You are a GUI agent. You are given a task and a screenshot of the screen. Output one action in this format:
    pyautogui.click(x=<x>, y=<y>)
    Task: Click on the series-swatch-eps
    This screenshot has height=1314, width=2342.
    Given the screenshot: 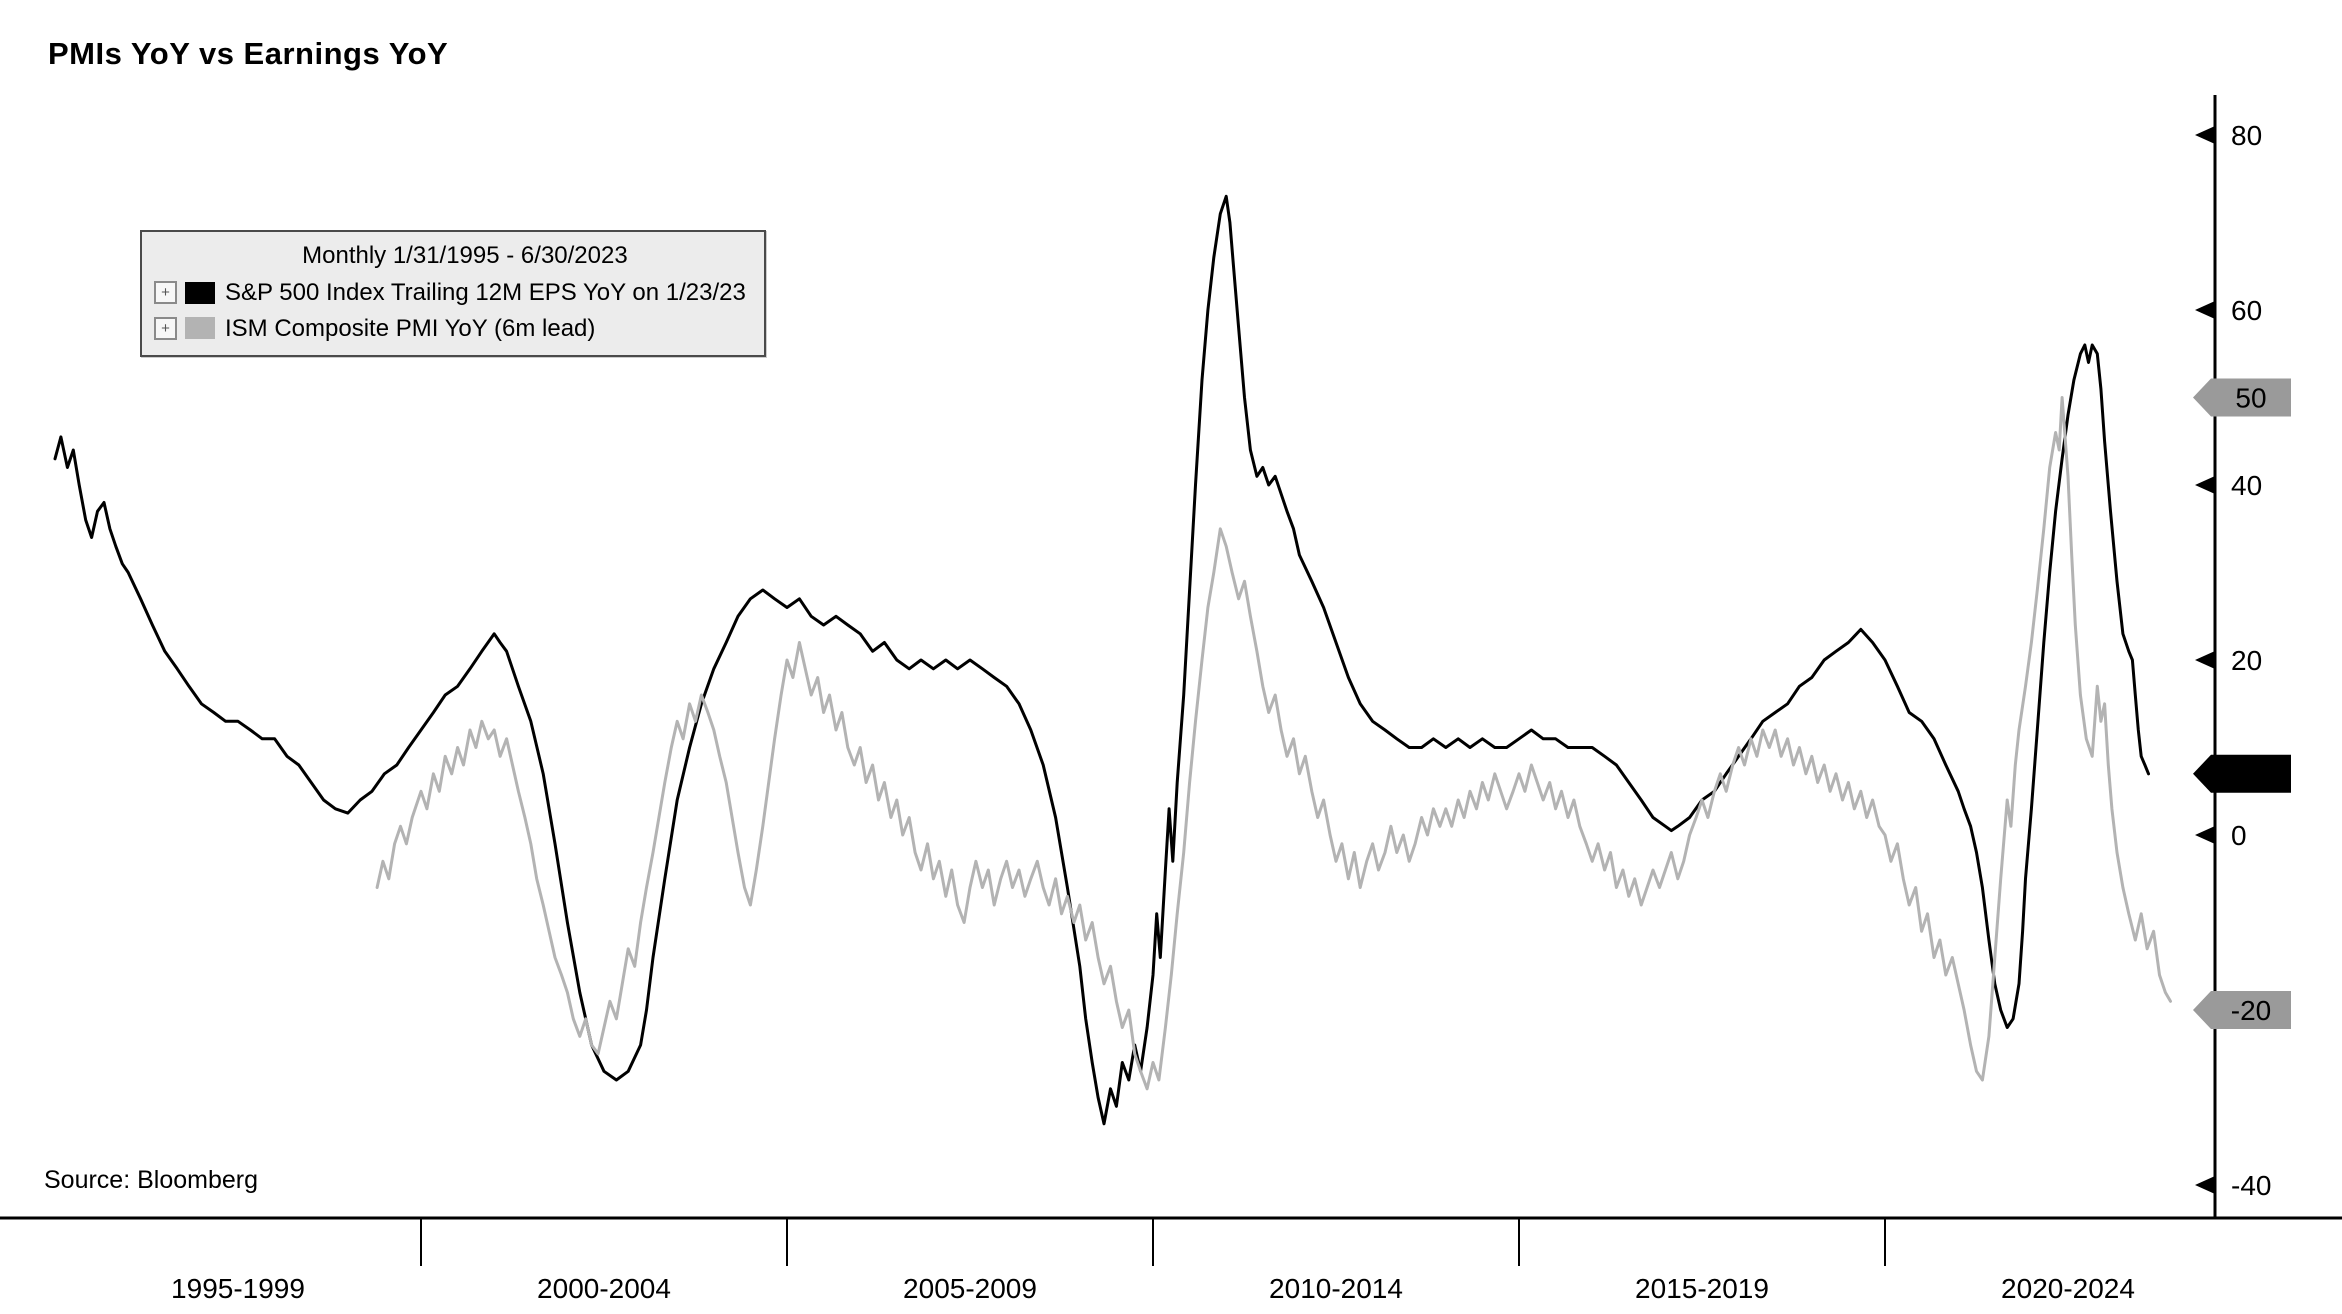 What is the action you would take?
    pyautogui.click(x=200, y=292)
    